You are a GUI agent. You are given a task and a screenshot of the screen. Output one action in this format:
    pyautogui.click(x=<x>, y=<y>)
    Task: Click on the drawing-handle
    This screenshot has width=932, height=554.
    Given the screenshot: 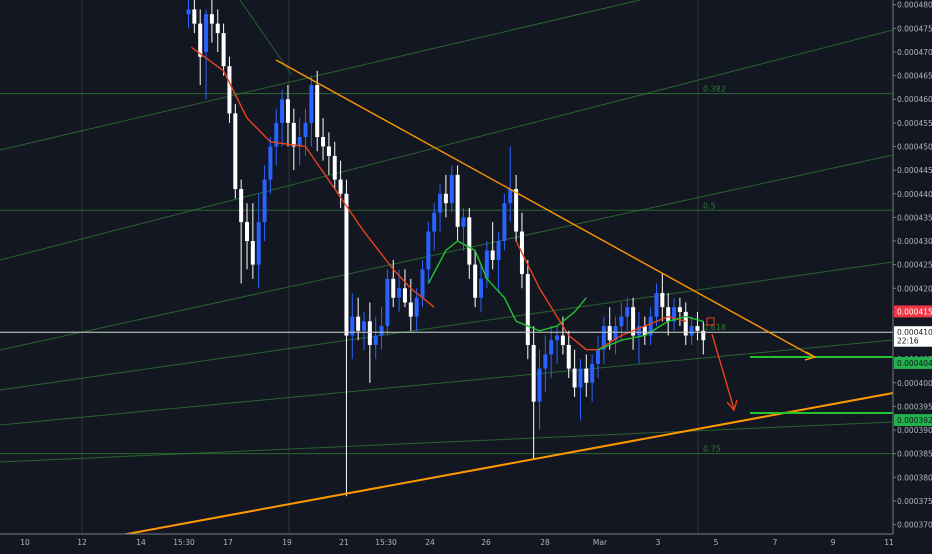 What is the action you would take?
    pyautogui.click(x=710, y=321)
    